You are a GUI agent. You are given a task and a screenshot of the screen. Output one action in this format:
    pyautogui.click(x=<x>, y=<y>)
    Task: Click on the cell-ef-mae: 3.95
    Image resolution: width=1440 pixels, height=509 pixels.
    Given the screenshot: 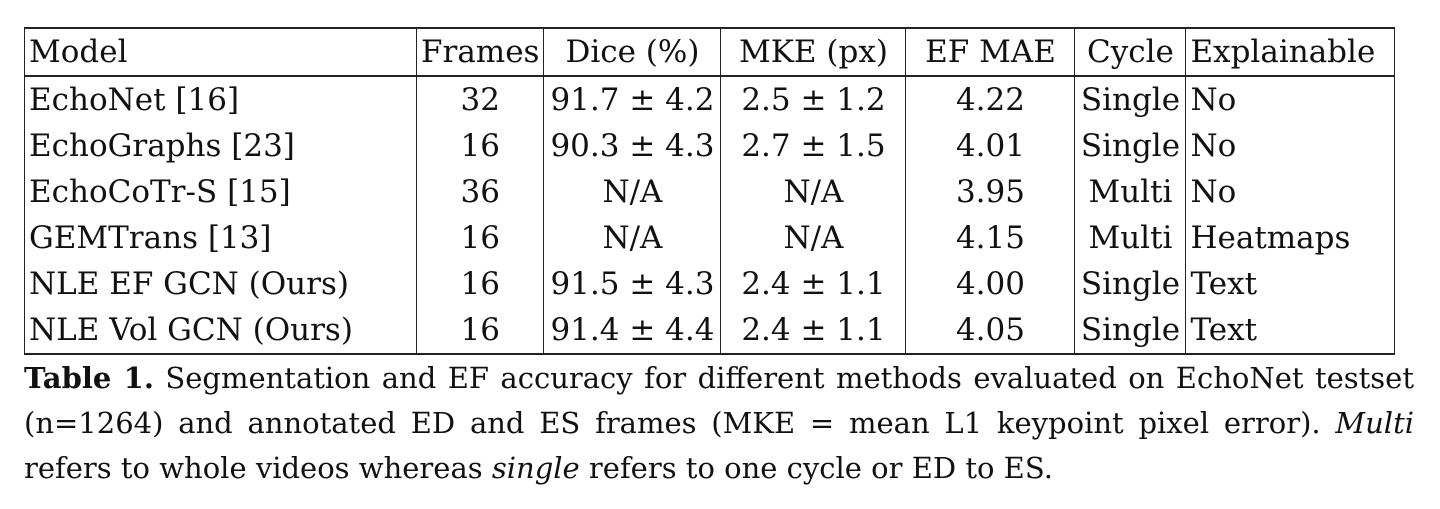 What is the action you would take?
    pyautogui.click(x=990, y=192)
    